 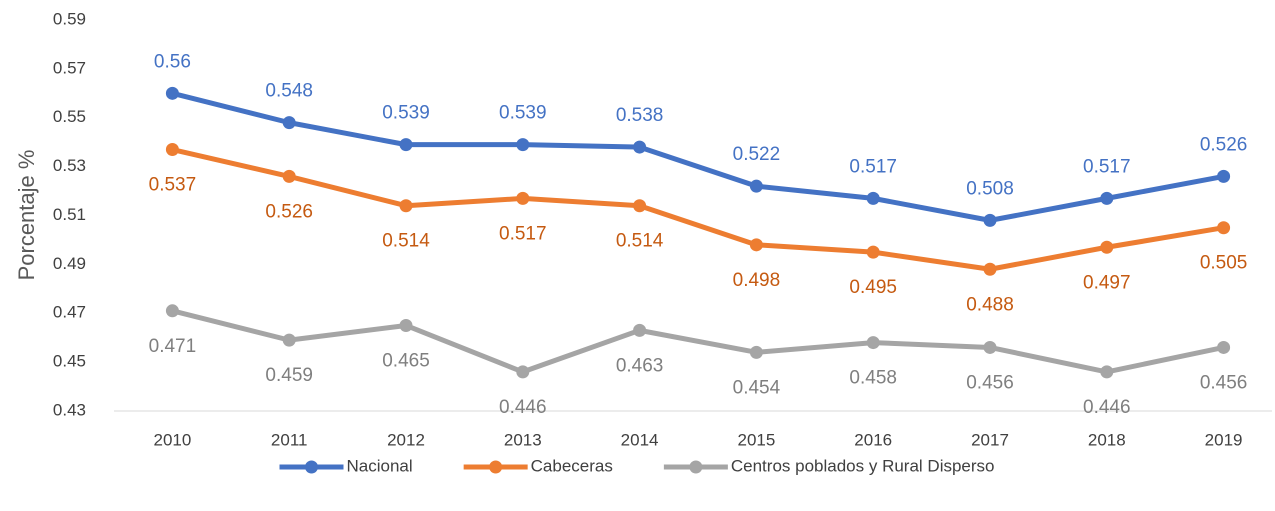 I want to click on x-tick-label: 2011, so click(x=289, y=439).